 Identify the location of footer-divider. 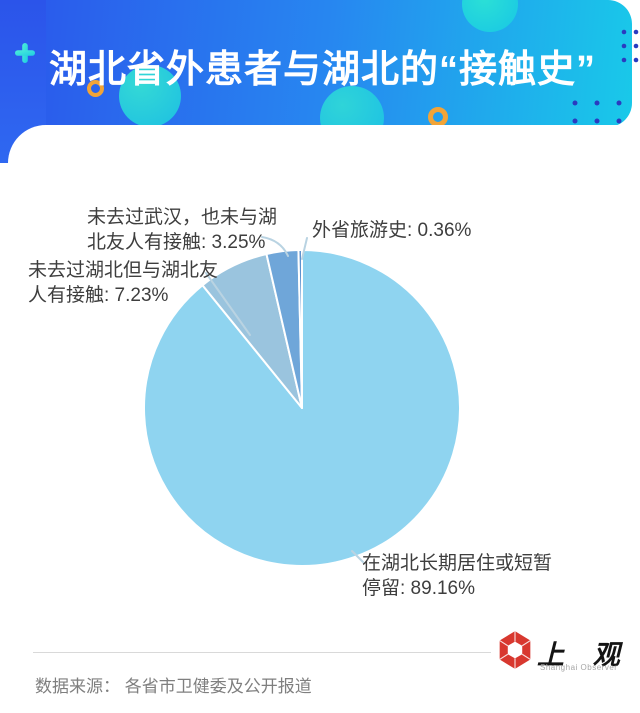
(262, 652).